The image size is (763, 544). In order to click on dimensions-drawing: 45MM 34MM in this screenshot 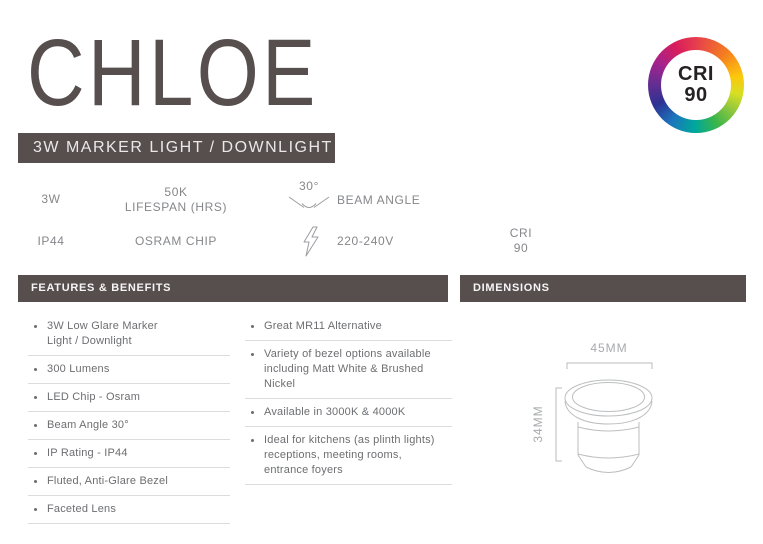, I will do `click(592, 407)`.